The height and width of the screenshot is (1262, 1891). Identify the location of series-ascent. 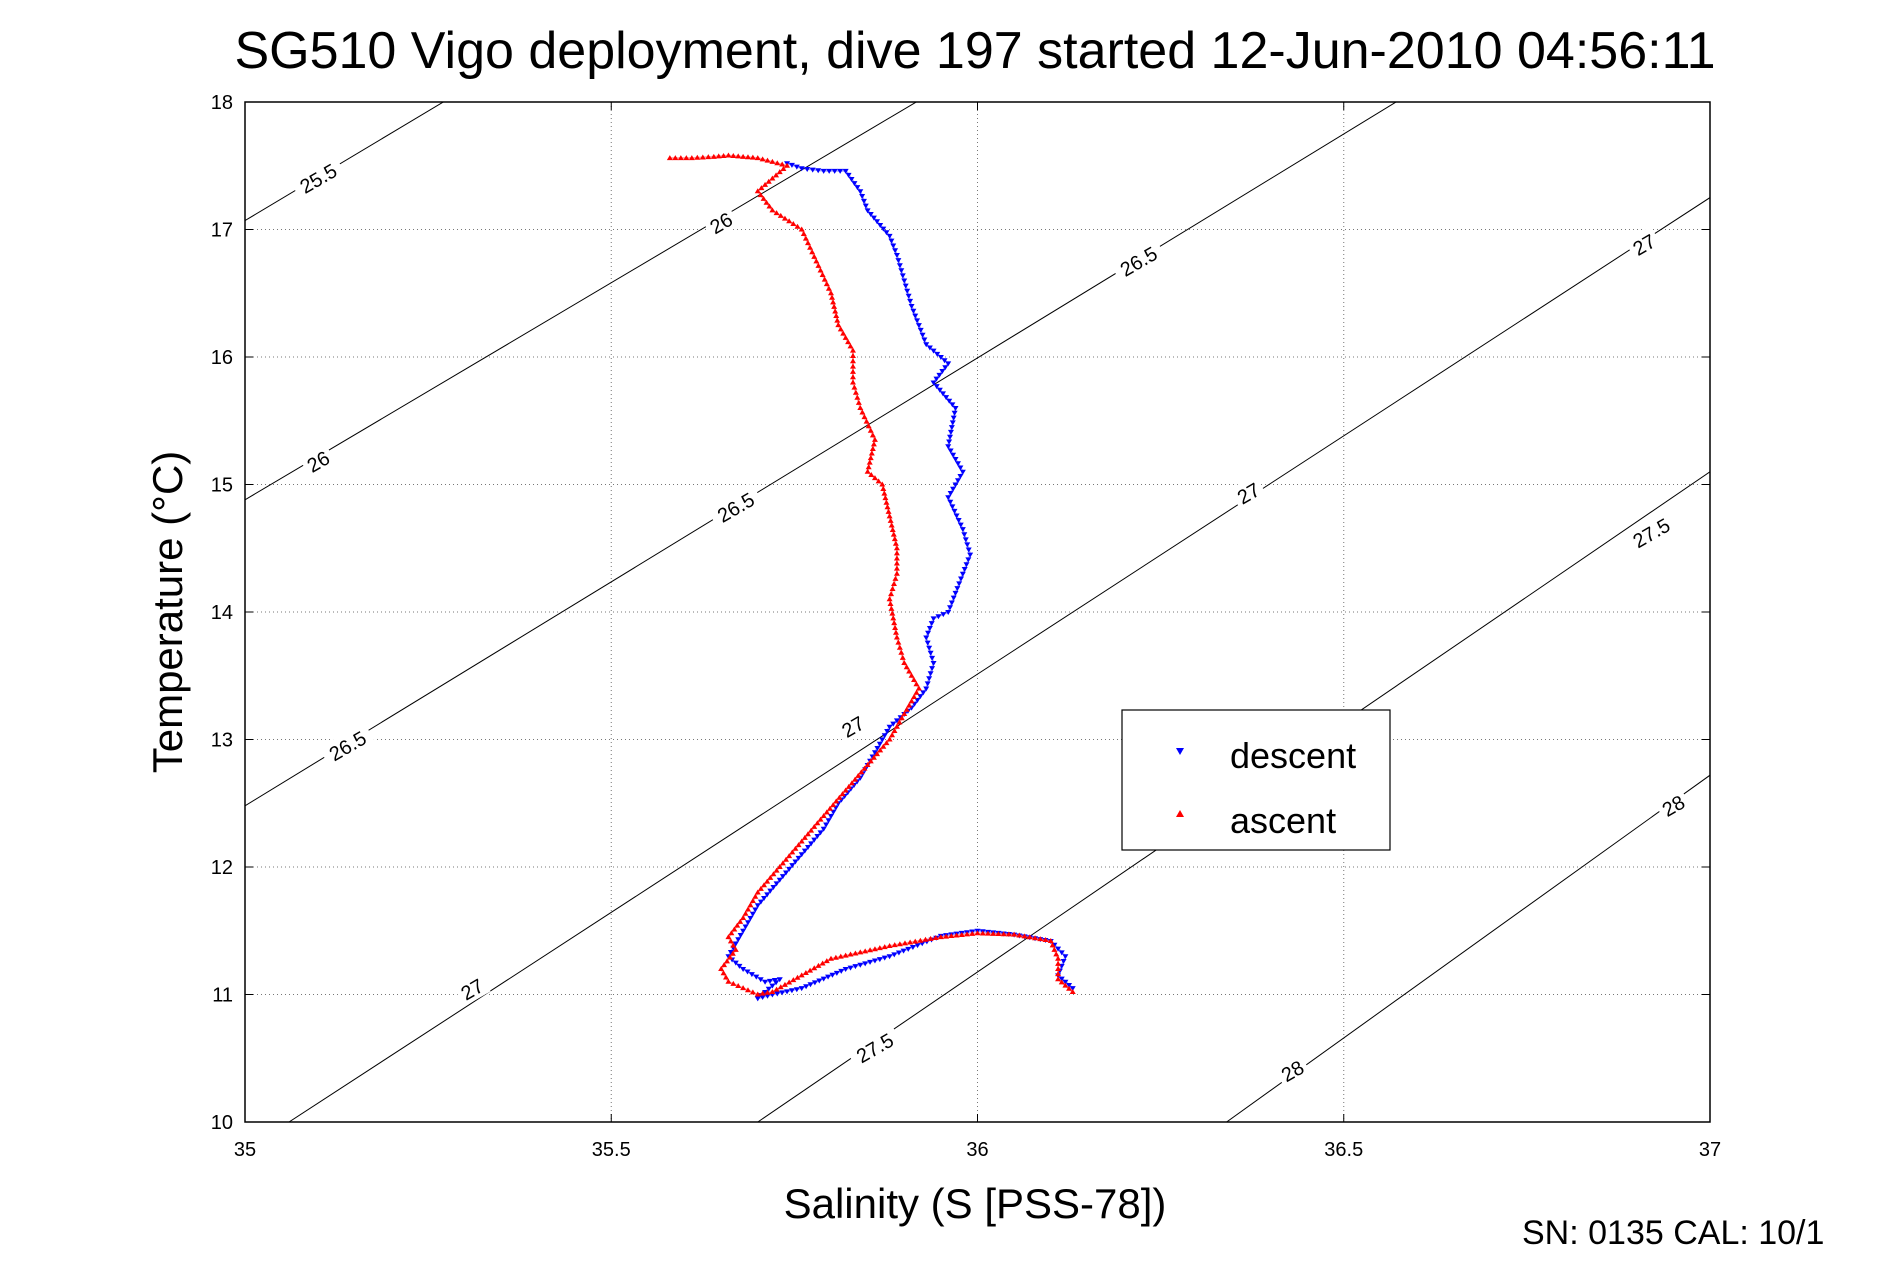
(871, 574).